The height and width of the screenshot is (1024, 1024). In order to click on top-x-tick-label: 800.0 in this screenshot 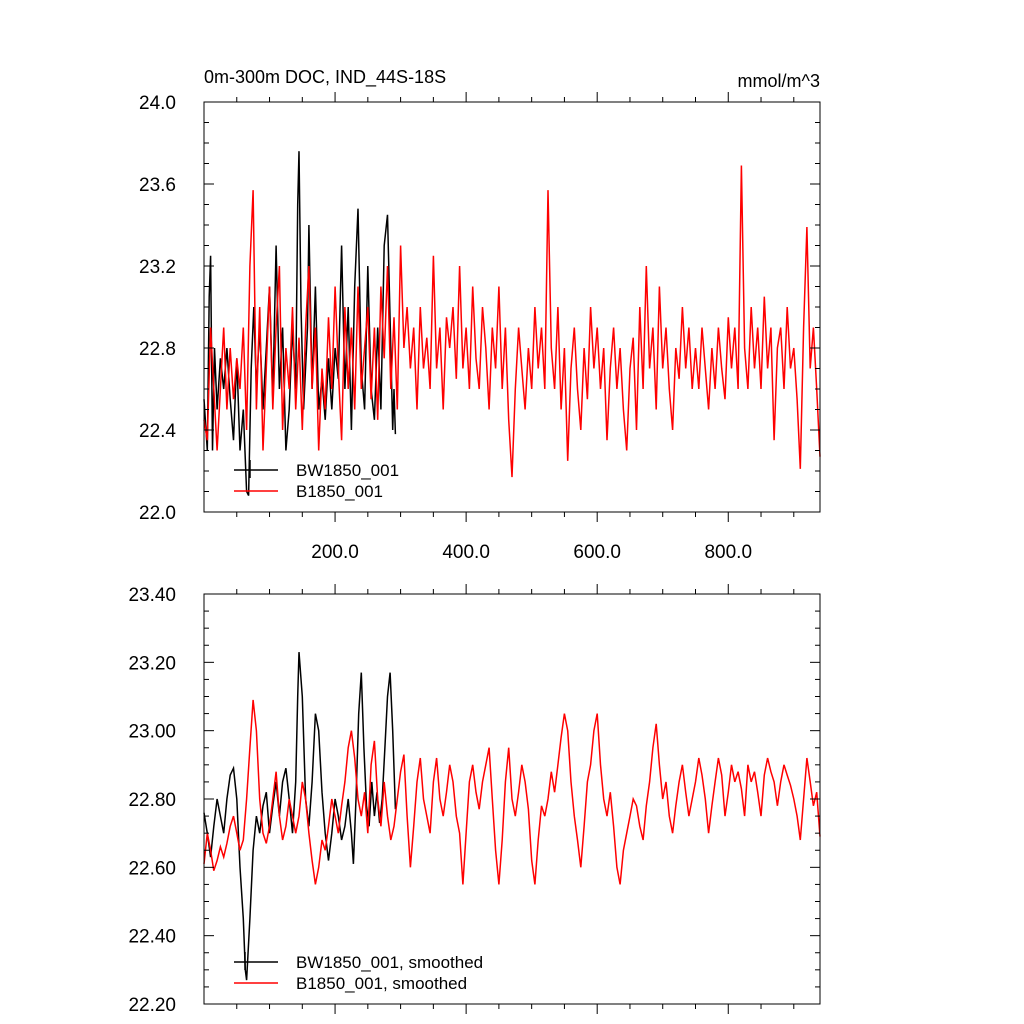, I will do `click(728, 552)`.